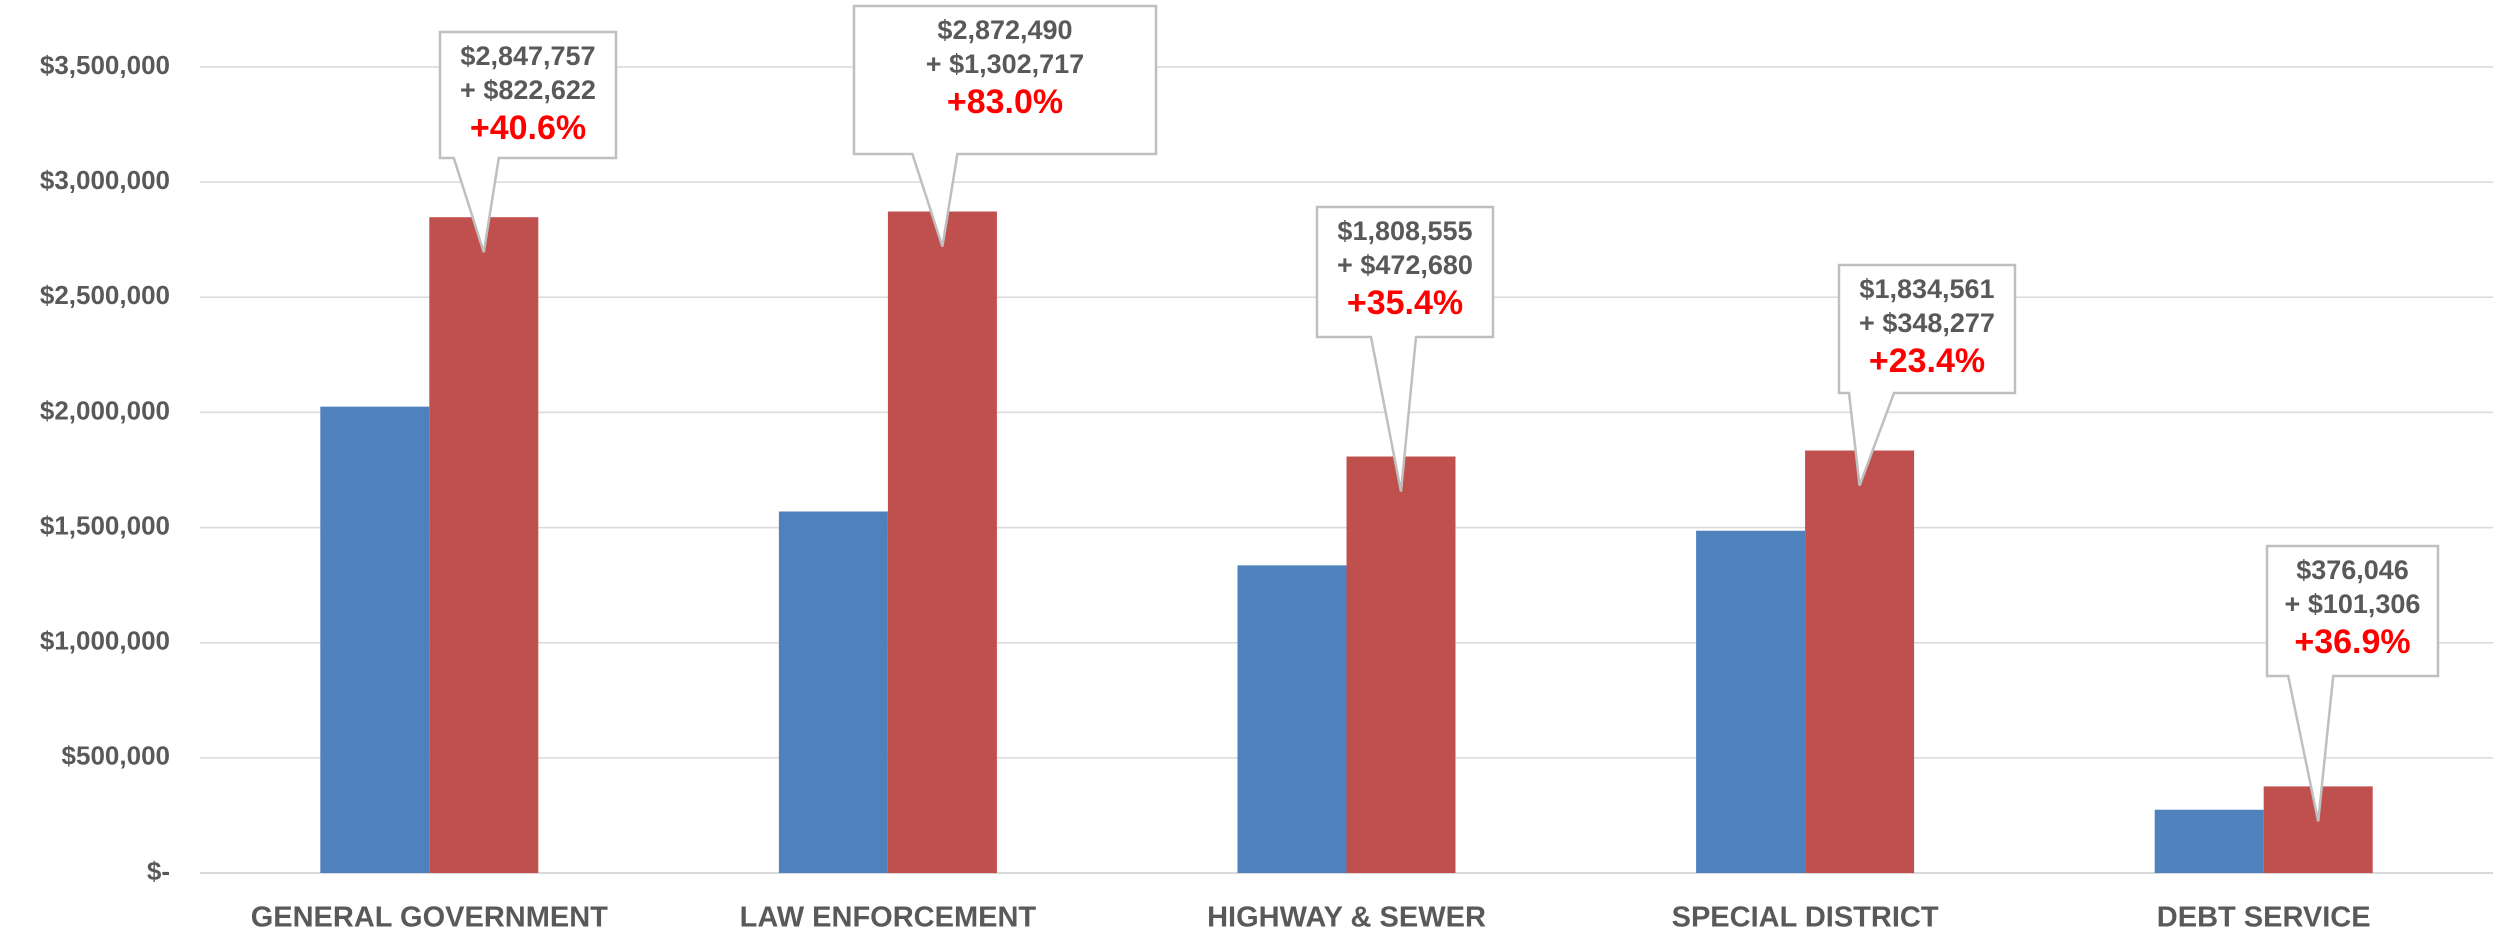  What do you see at coordinates (2352, 642) in the screenshot?
I see `change-label: +36.9%` at bounding box center [2352, 642].